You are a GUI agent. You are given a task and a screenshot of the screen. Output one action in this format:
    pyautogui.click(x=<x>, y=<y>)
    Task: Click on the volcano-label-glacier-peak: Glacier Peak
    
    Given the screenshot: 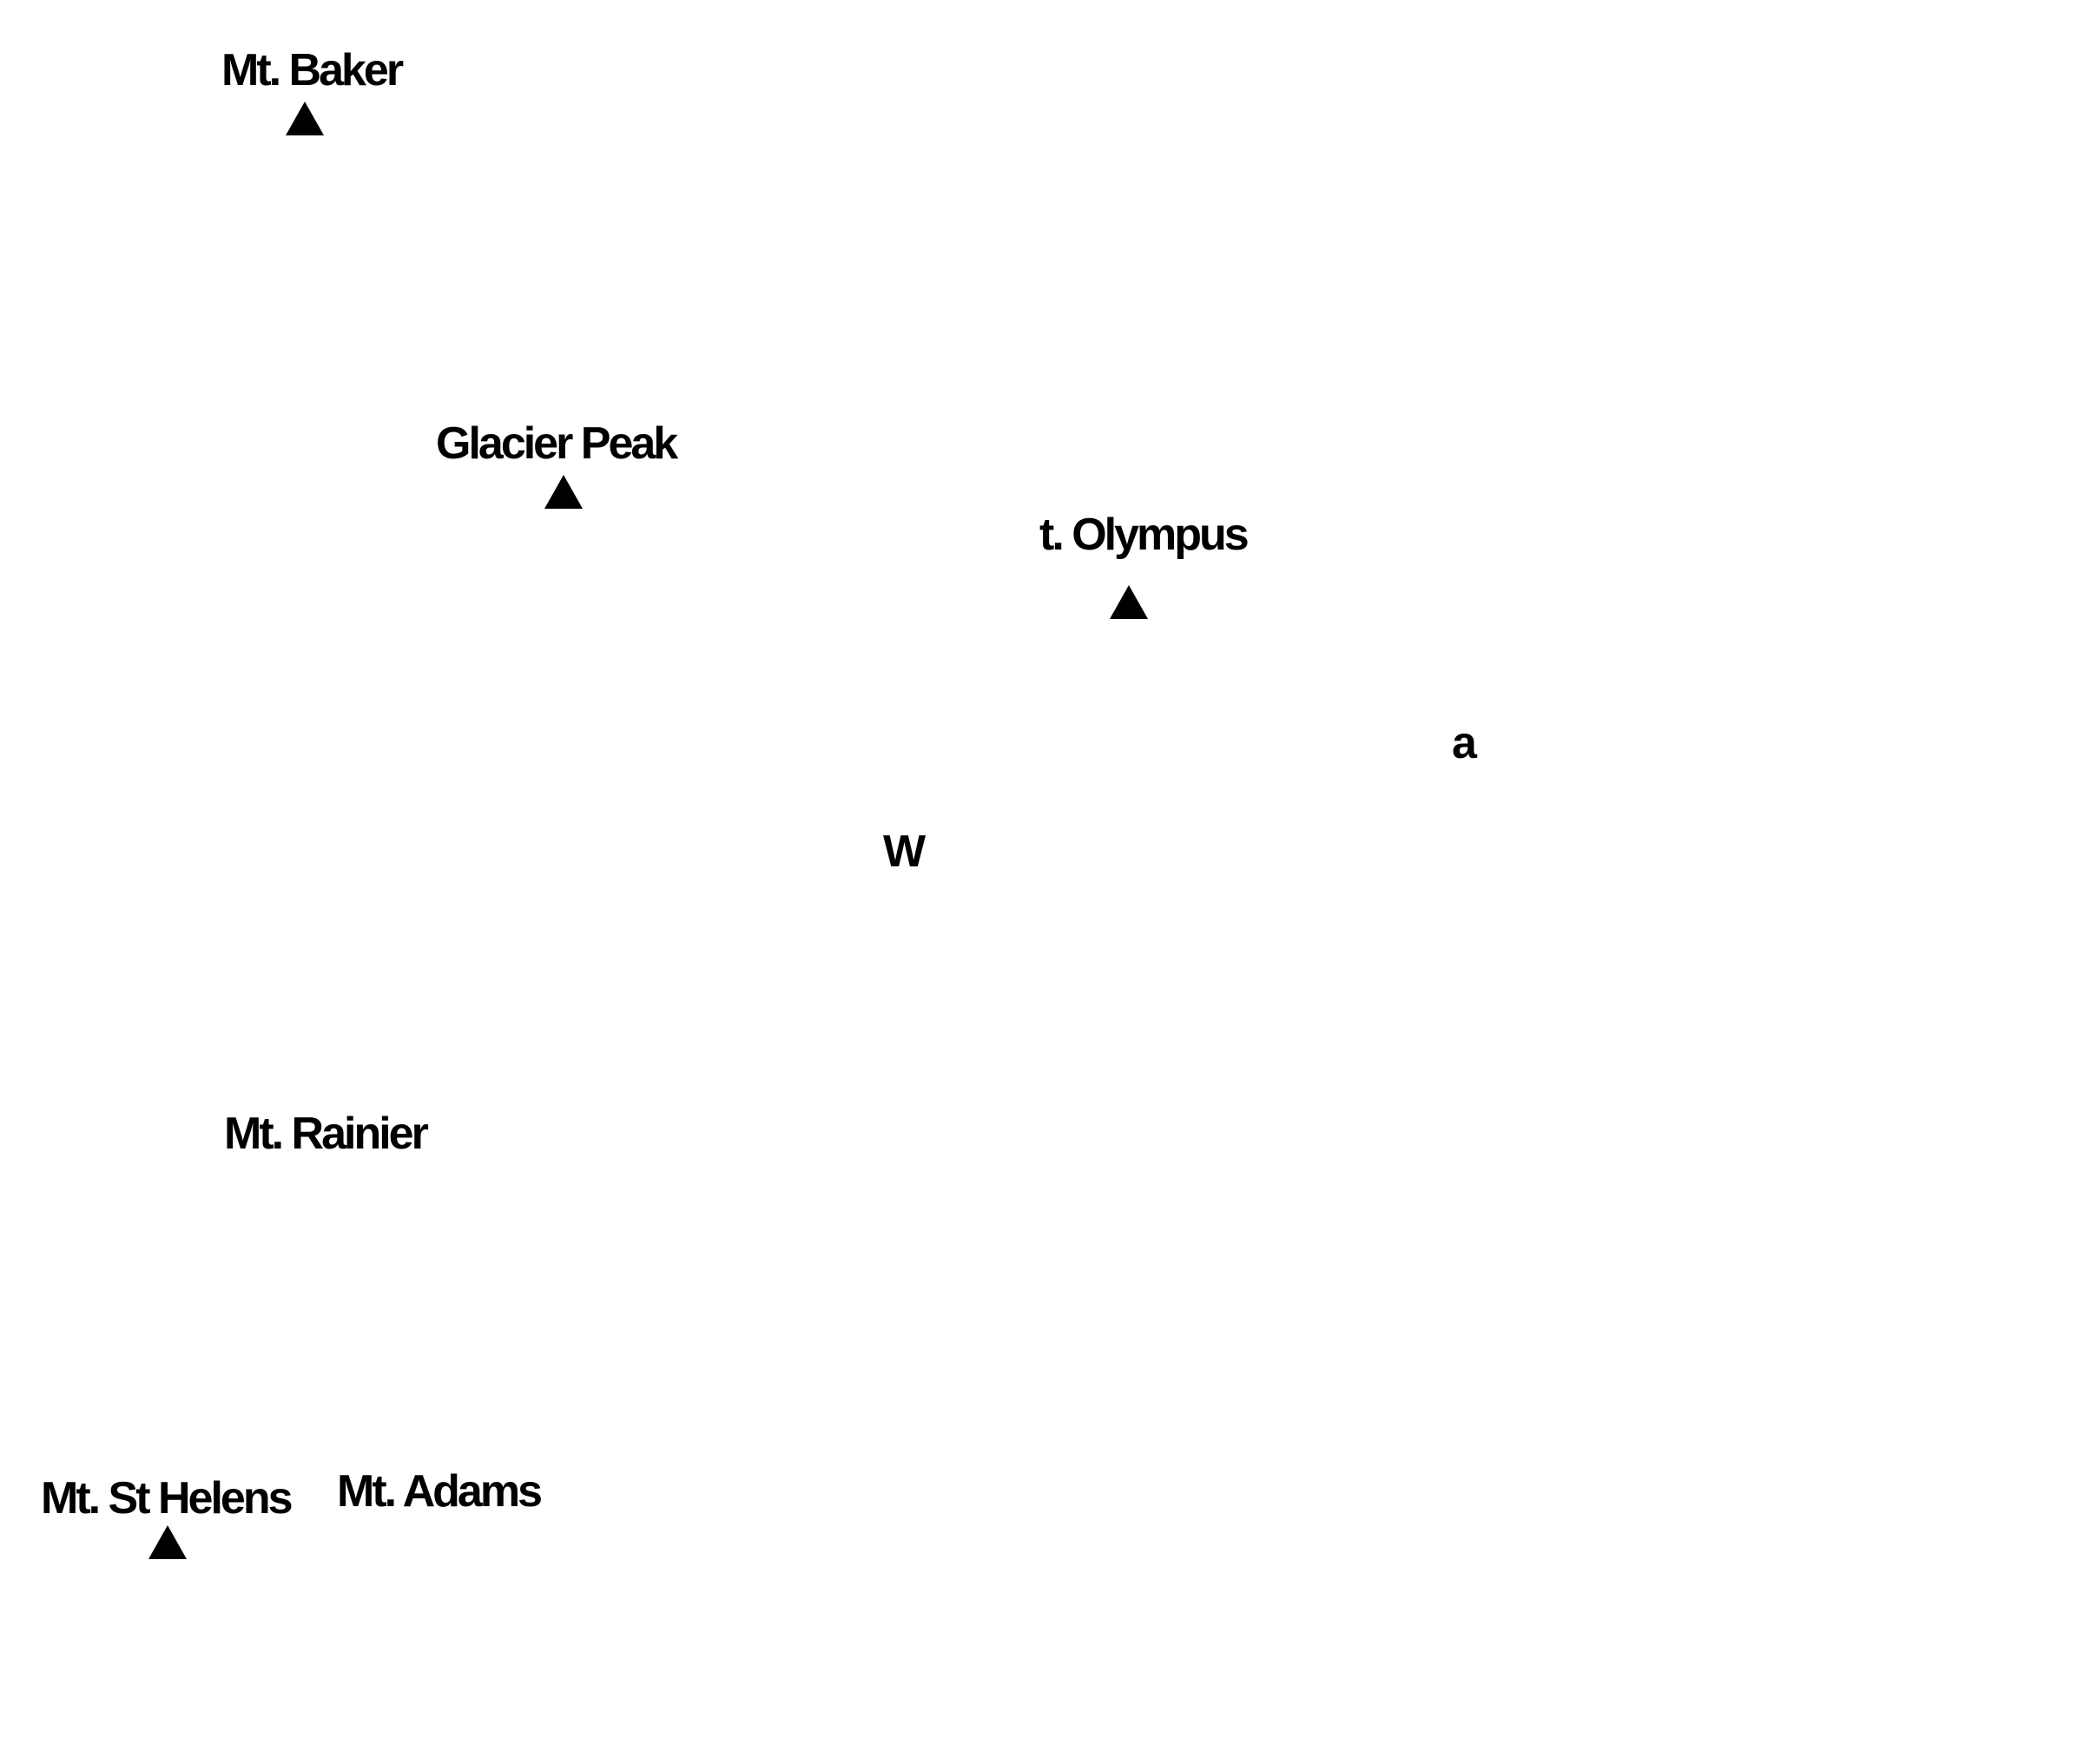 What is the action you would take?
    pyautogui.click(x=557, y=444)
    